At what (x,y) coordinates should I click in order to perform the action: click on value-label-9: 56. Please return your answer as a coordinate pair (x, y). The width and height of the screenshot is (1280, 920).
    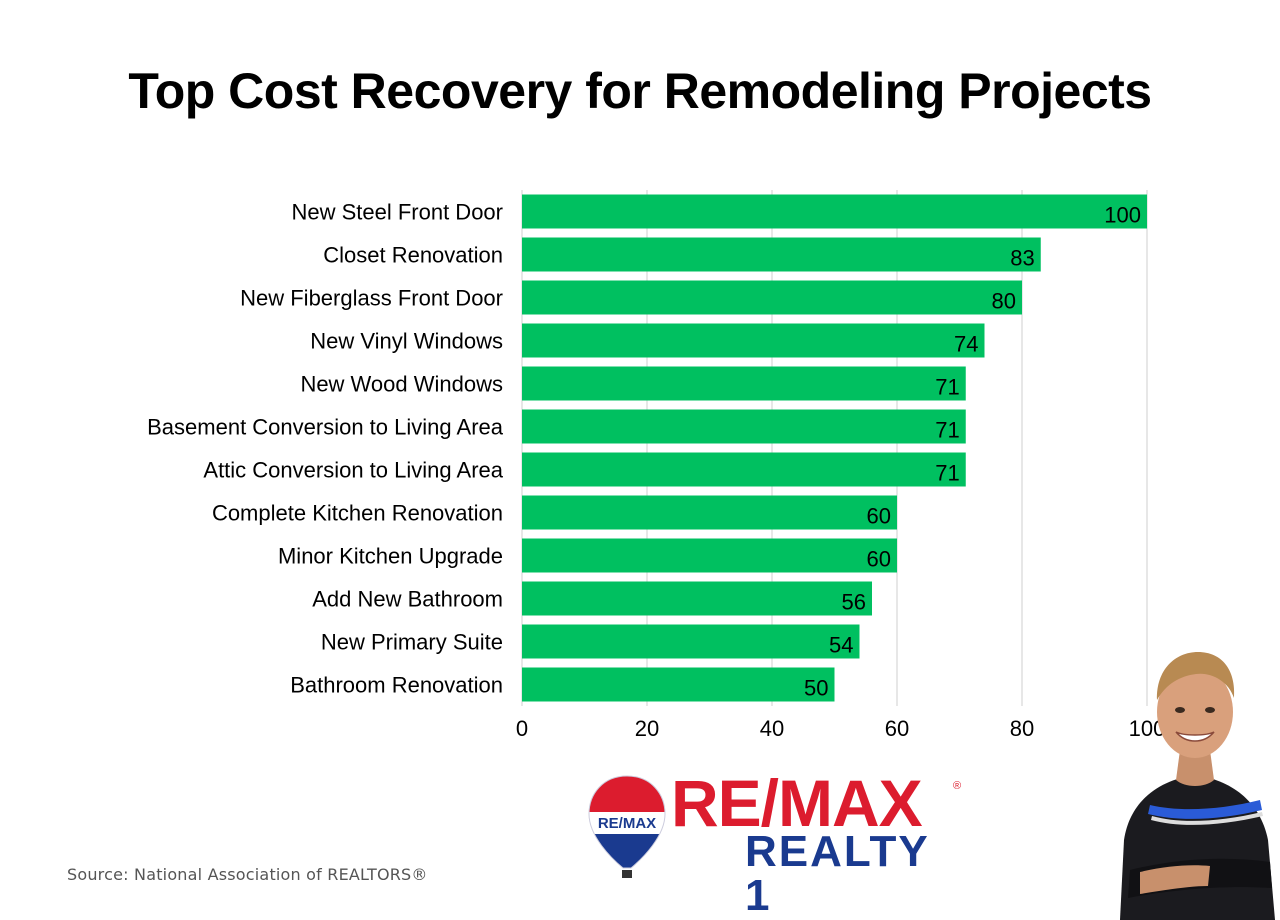
    Looking at the image, I should click on (854, 602).